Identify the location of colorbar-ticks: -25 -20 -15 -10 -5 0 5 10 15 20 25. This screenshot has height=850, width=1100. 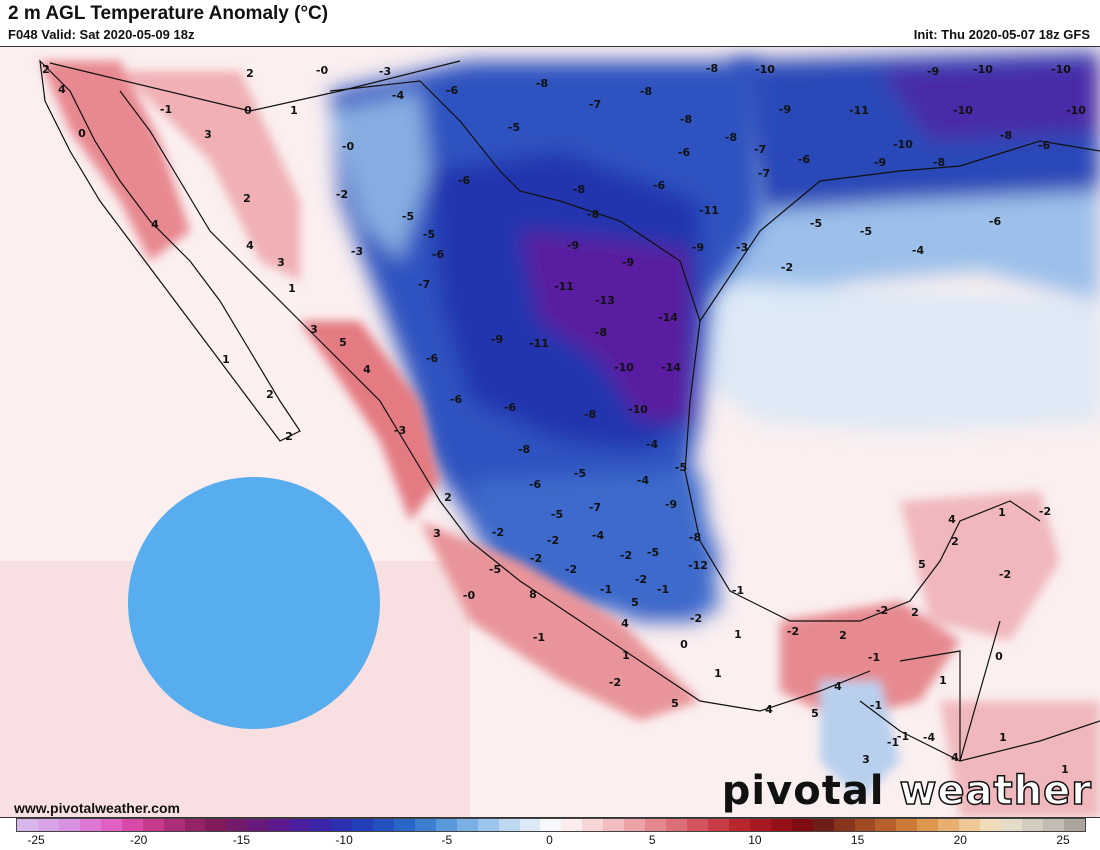
(550, 841).